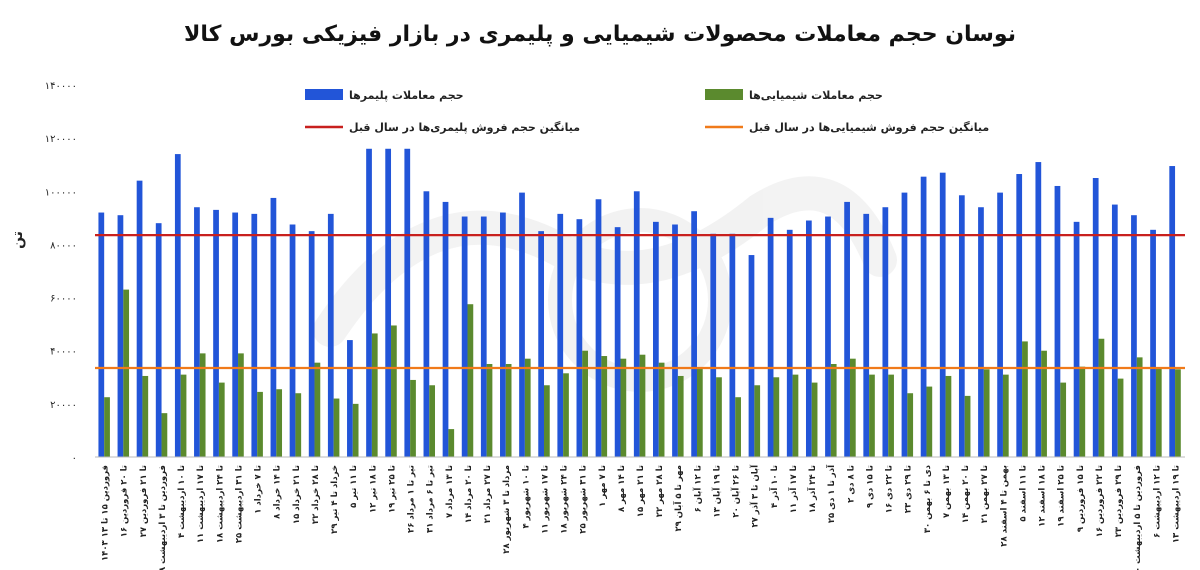  I want to click on x-tick-label: ۲۸ فروردین تا ۳ اردیبهشت, so click(163, 517).